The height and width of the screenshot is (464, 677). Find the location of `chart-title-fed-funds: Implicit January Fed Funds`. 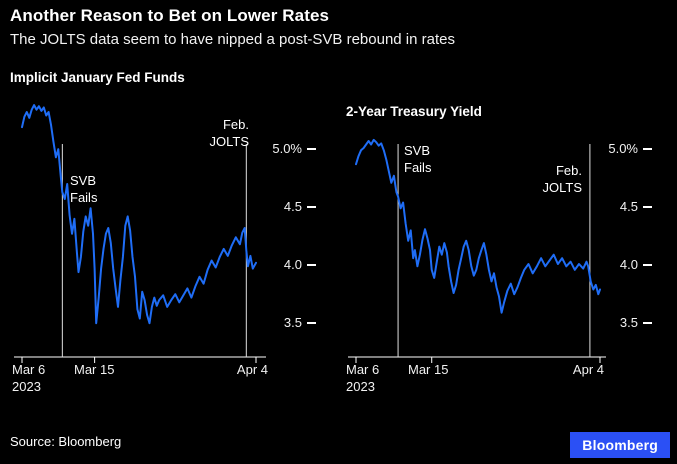

chart-title-fed-funds: Implicit January Fed Funds is located at coordinates (97, 77).